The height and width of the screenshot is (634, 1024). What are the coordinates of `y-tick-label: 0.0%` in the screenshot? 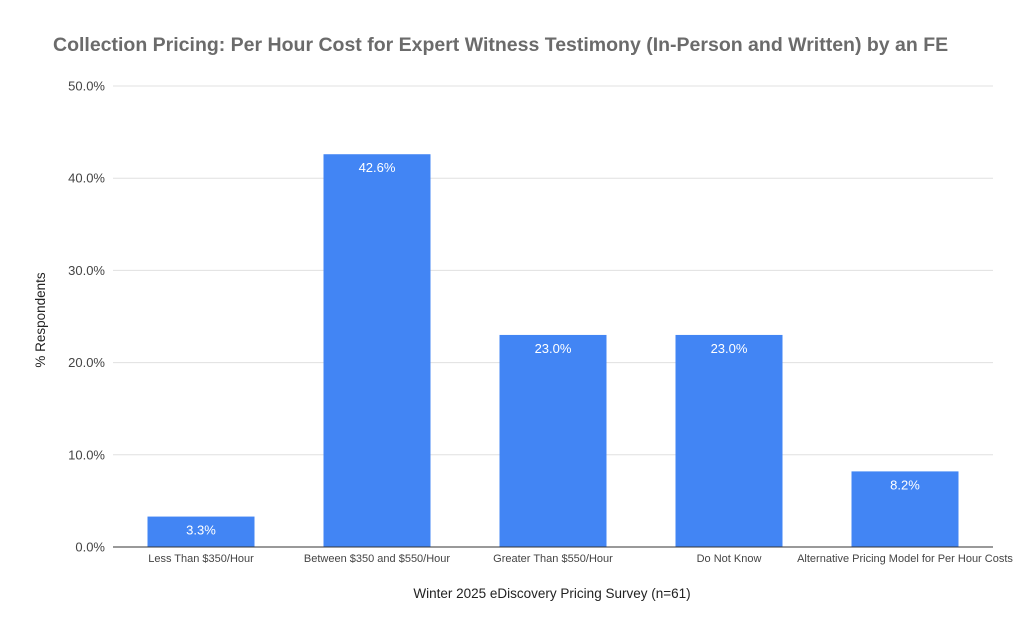 It's located at (90, 547).